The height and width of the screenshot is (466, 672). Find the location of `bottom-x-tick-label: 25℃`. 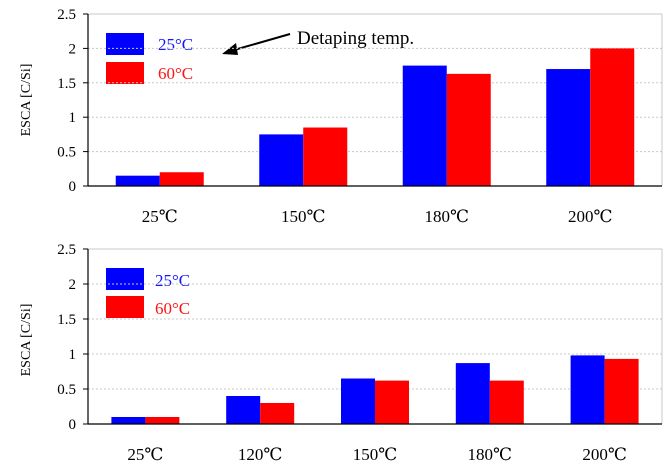

bottom-x-tick-label: 25℃ is located at coordinates (145, 454).